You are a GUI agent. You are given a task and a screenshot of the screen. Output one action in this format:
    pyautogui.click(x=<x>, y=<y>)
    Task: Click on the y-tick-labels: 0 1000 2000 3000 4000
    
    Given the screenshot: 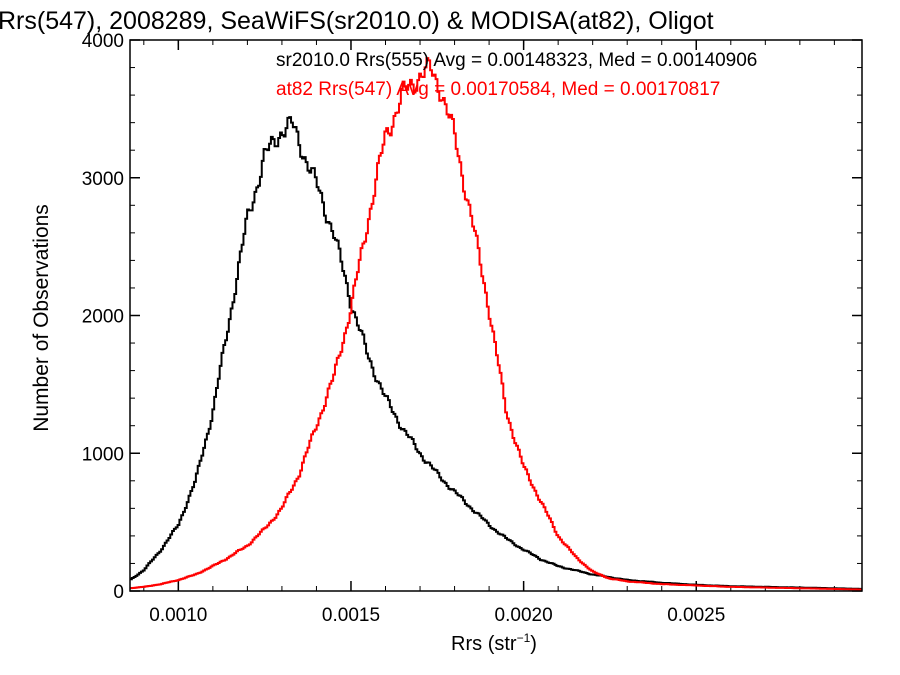 What is the action you would take?
    pyautogui.click(x=103, y=317)
    